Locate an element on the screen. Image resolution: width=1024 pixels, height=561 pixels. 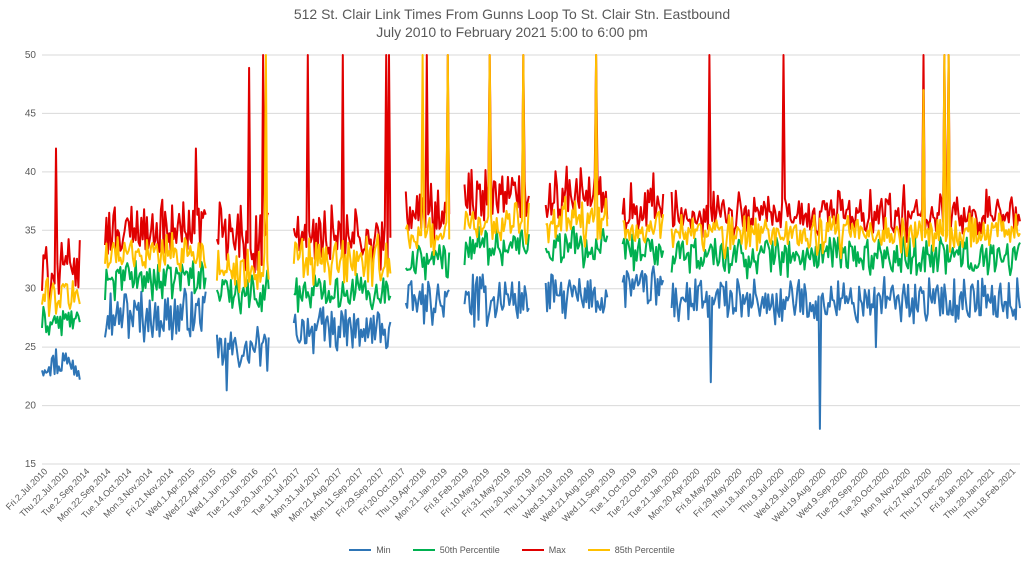
legend-label: Min is located at coordinates (383, 550).